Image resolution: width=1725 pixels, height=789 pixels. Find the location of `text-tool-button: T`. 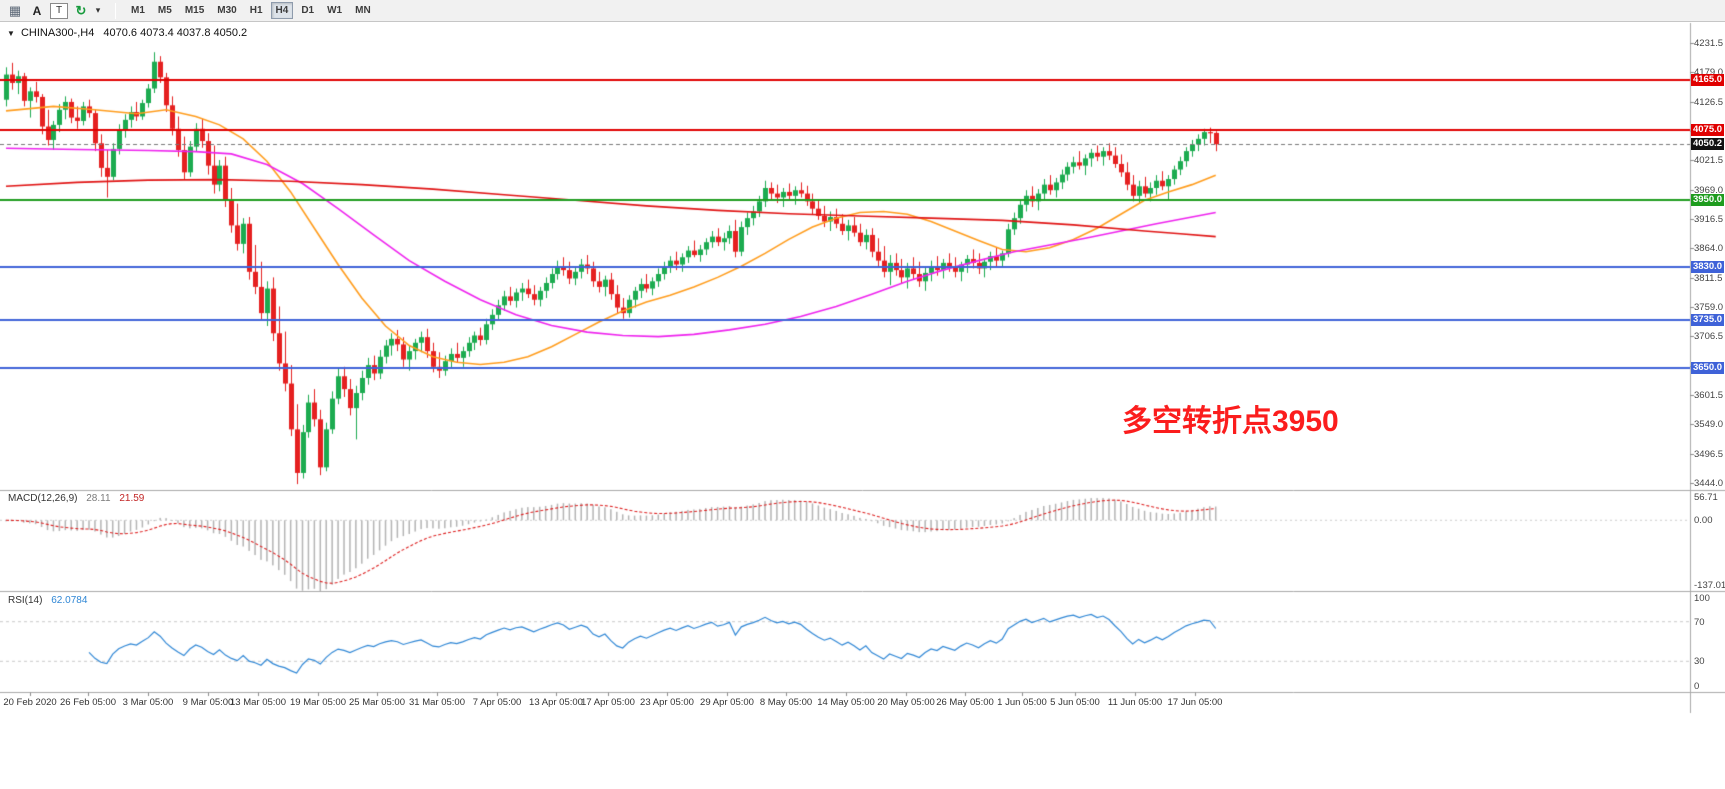

text-tool-button: T is located at coordinates (59, 10).